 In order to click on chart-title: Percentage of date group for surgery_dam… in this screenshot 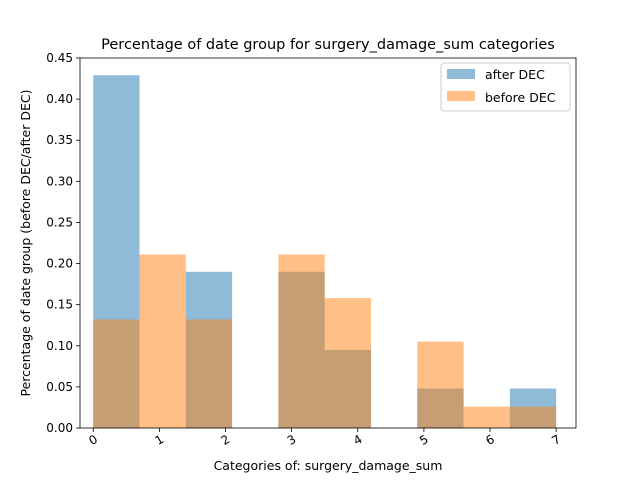, I will do `click(328, 45)`.